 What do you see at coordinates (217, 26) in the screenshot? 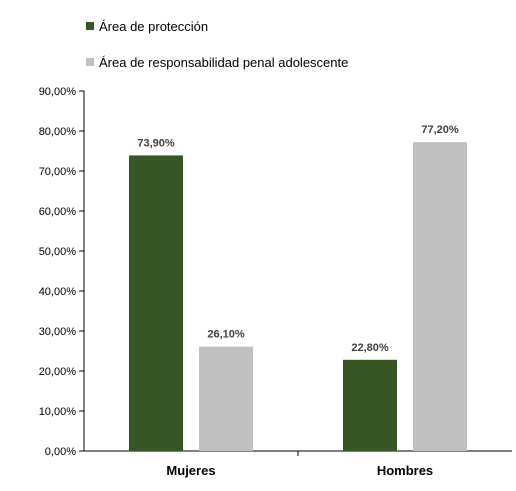
I see `legend-item-proteccion: Área de protección` at bounding box center [217, 26].